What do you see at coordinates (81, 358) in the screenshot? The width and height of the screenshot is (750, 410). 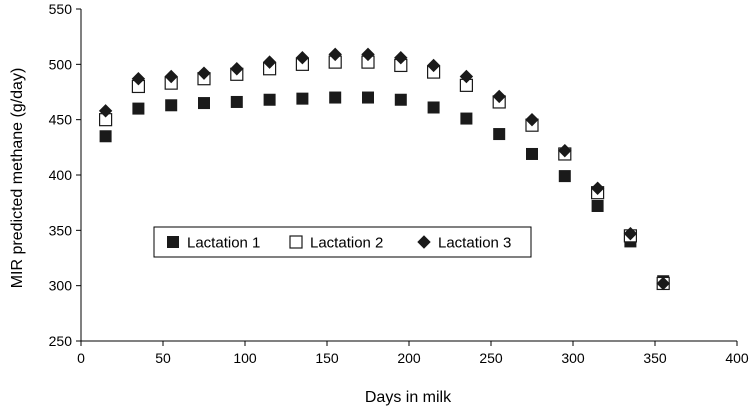 I see `x-tick-label: 0` at bounding box center [81, 358].